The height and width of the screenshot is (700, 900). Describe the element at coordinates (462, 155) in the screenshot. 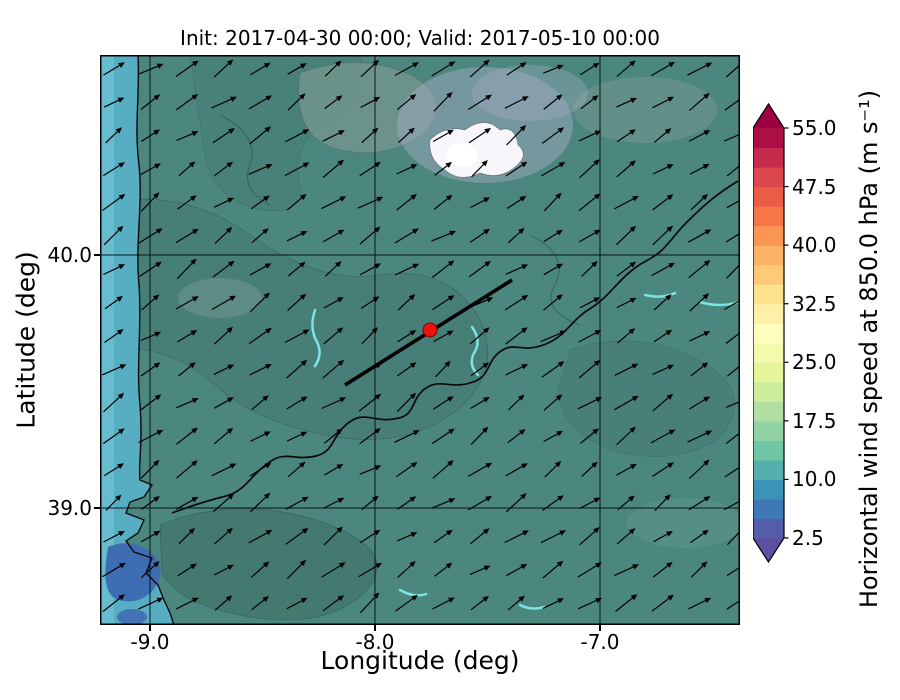

I see `high-wind-core` at that location.